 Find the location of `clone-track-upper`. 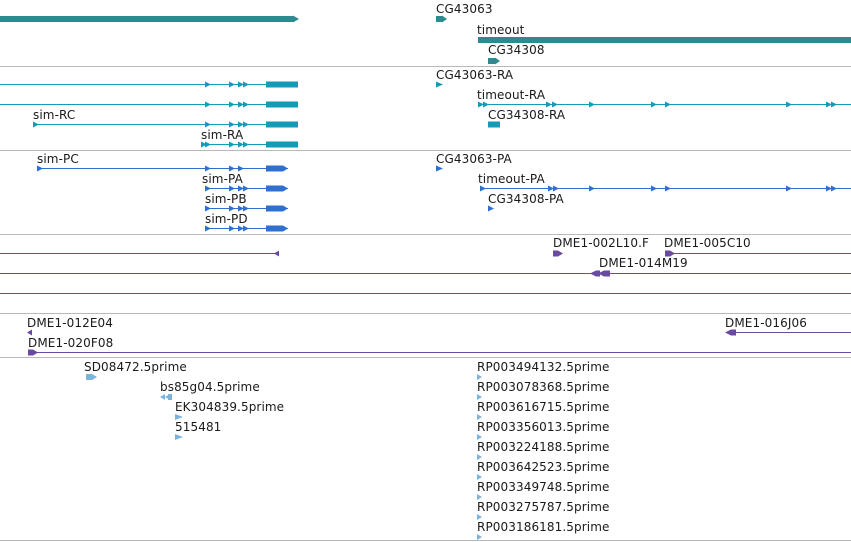

clone-track-upper is located at coordinates (425, 272).